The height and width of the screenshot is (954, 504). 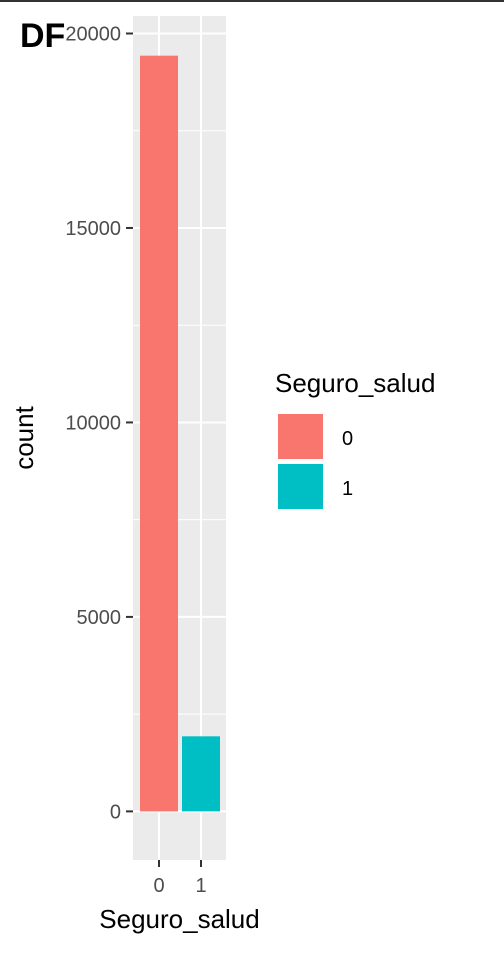 What do you see at coordinates (42, 36) in the screenshot?
I see `plot-tag: DF` at bounding box center [42, 36].